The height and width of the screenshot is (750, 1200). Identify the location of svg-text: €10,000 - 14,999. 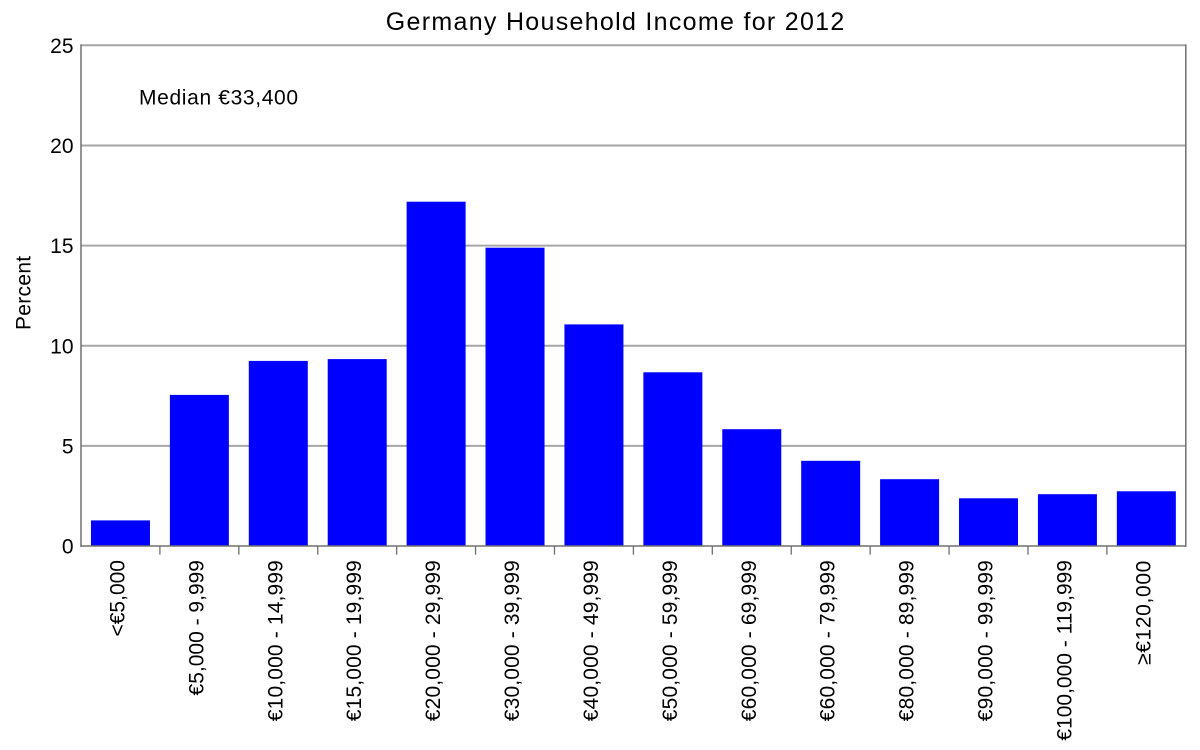
(275, 640).